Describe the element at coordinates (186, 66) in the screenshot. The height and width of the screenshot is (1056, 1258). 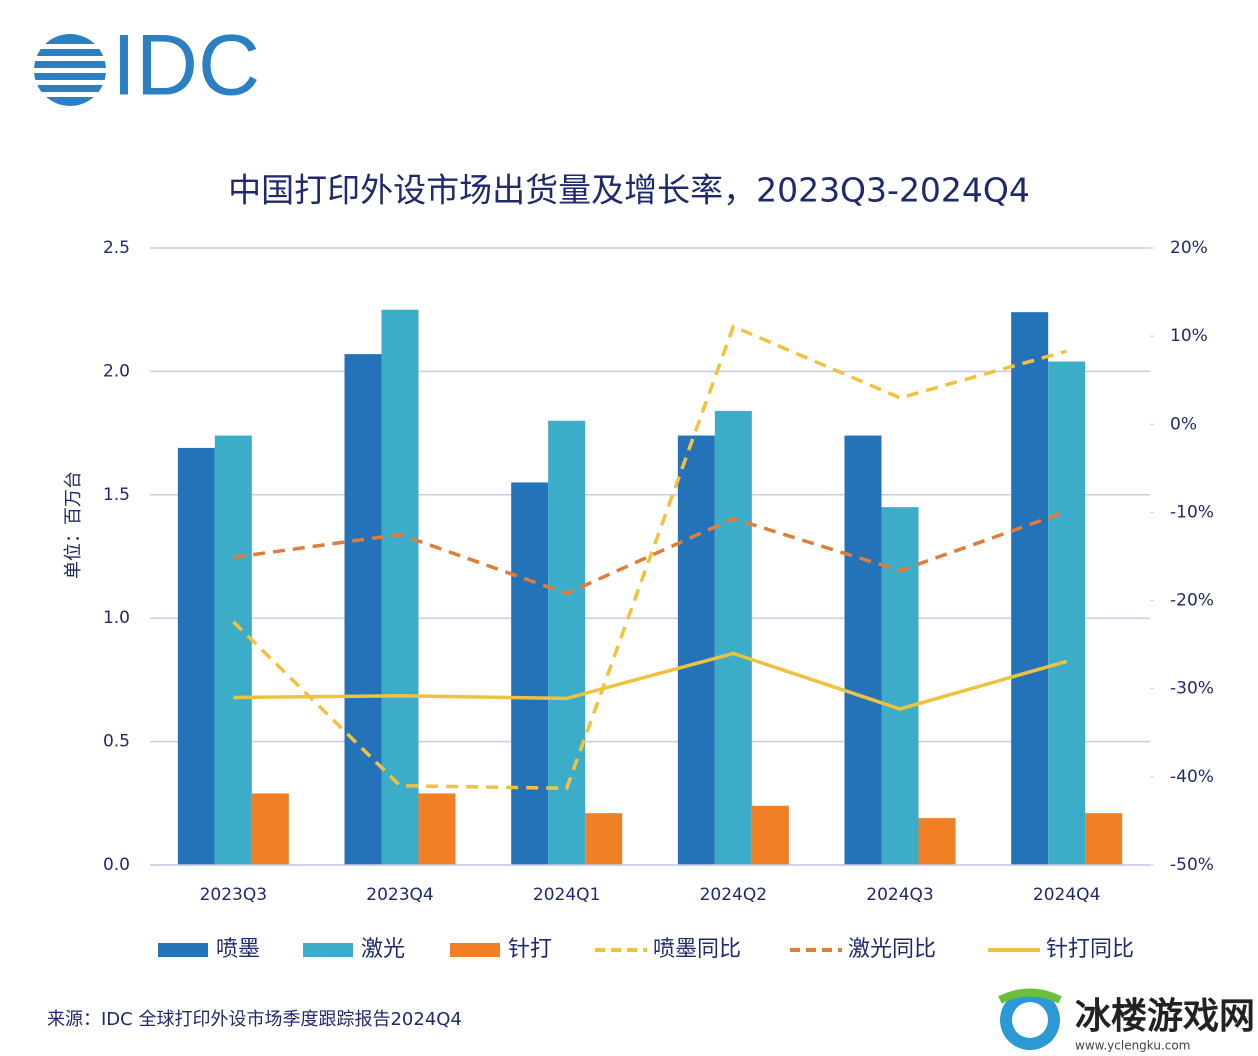
I see `logo: IDC` at that location.